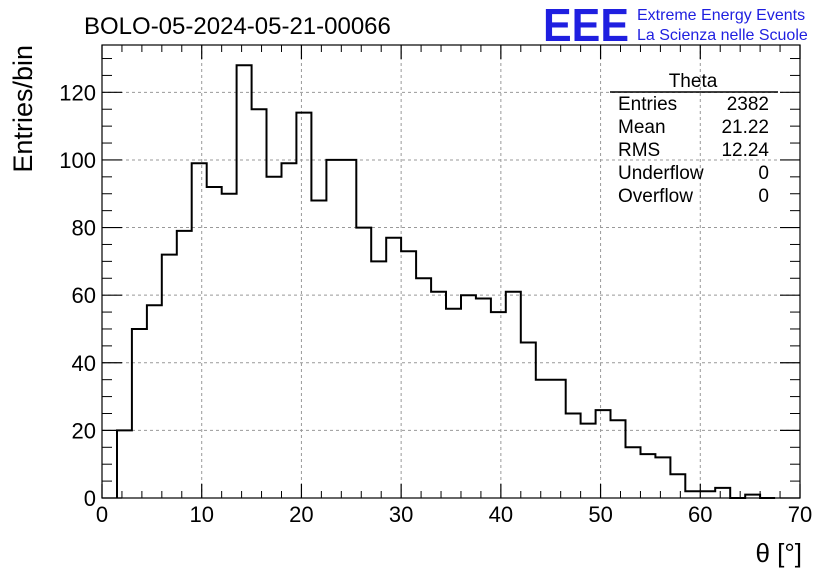 Image resolution: width=836 pixels, height=572 pixels. What do you see at coordinates (77, 92) in the screenshot?
I see `y-tick-label: 120` at bounding box center [77, 92].